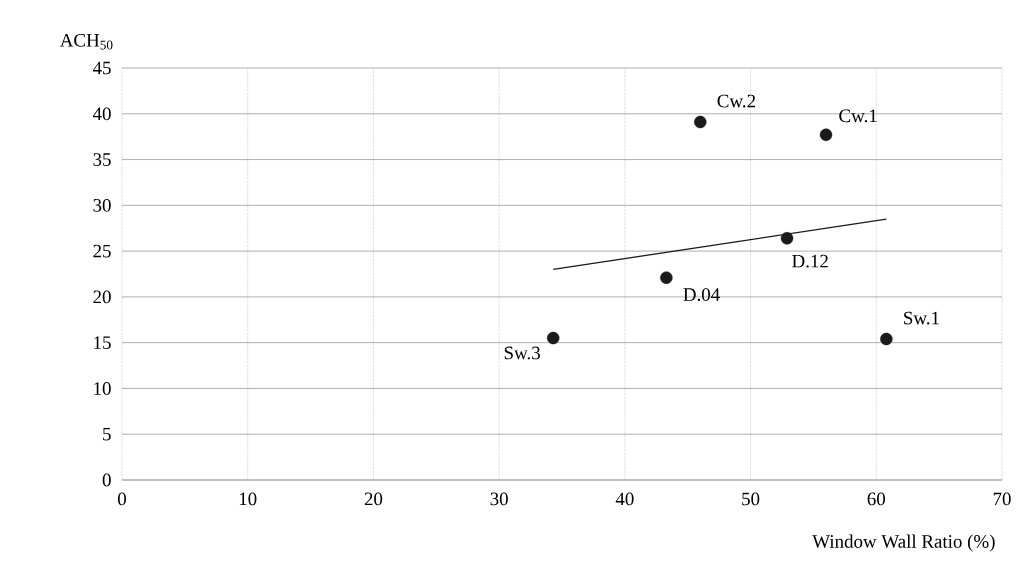 The width and height of the screenshot is (1032, 572). Describe the element at coordinates (876, 499) in the screenshot. I see `x-tick-label: 60` at that location.